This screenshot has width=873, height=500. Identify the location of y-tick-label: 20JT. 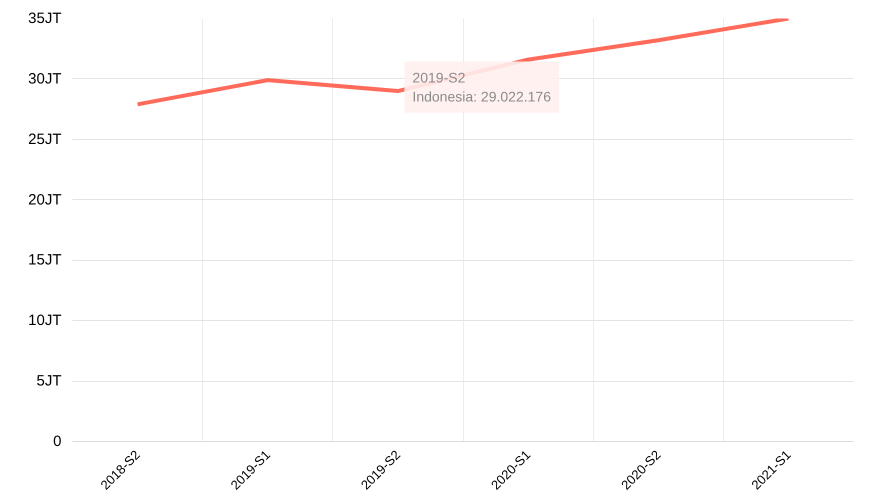
(45, 199).